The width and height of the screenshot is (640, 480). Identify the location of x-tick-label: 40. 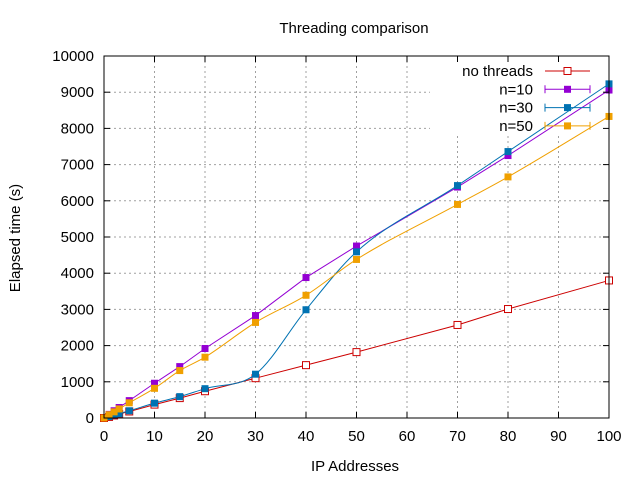
(306, 436).